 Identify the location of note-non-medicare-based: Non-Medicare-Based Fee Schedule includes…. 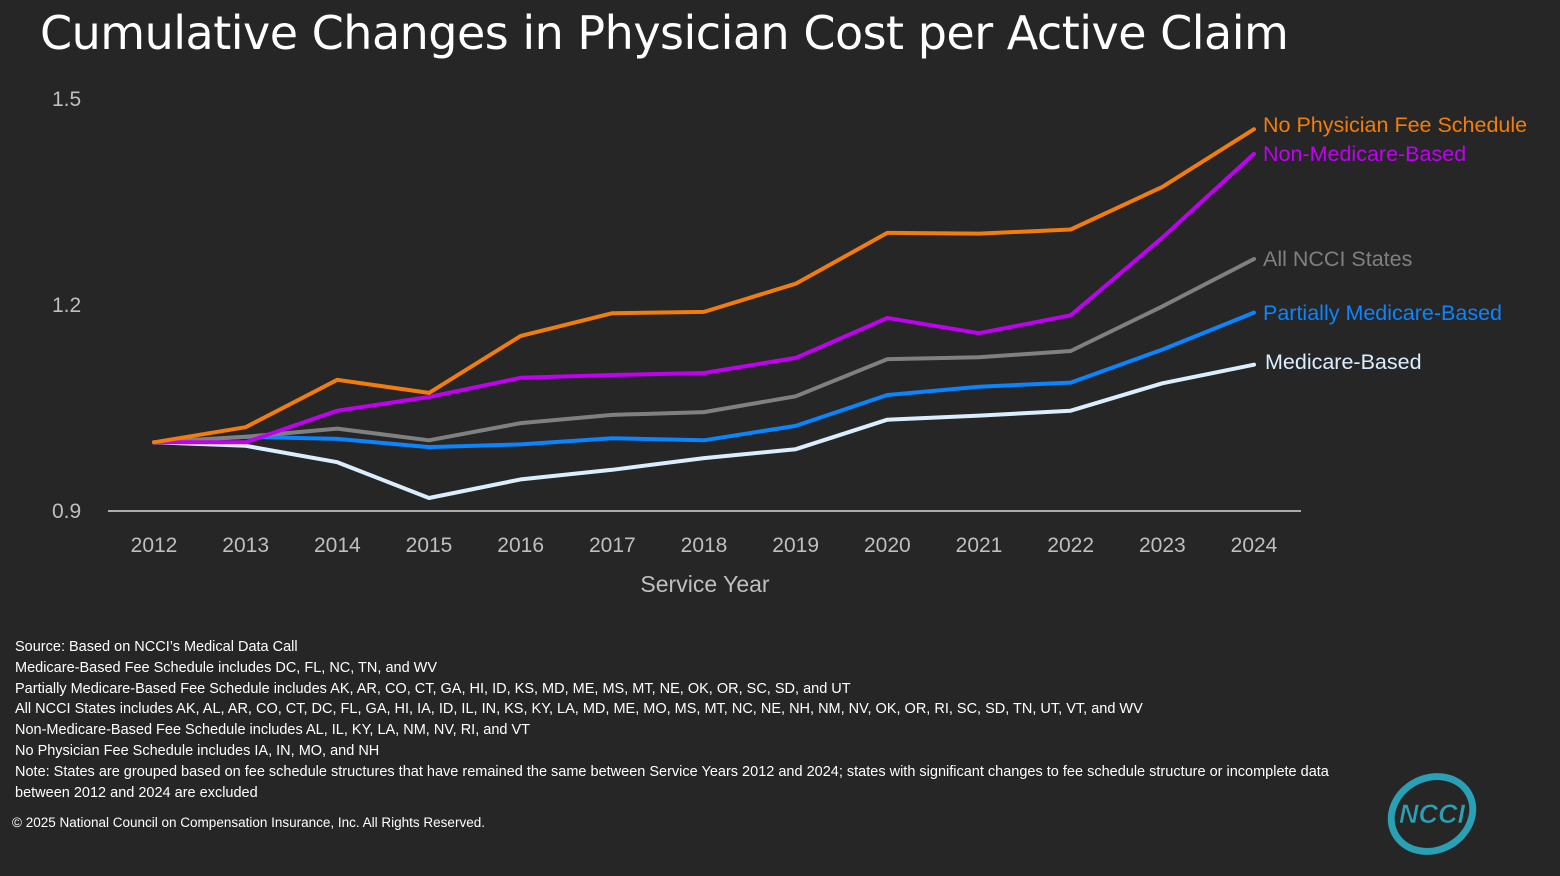
(273, 730).